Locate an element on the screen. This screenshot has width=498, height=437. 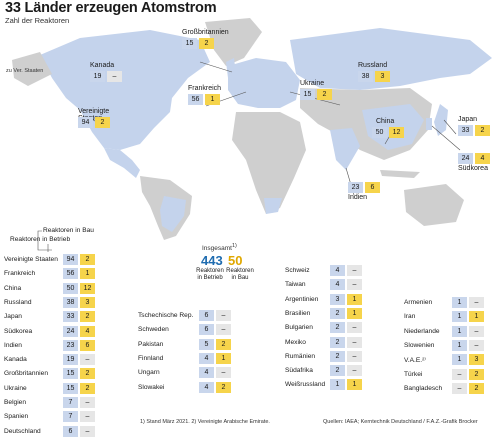
construction-value: 4 is located at coordinates (87, 331).